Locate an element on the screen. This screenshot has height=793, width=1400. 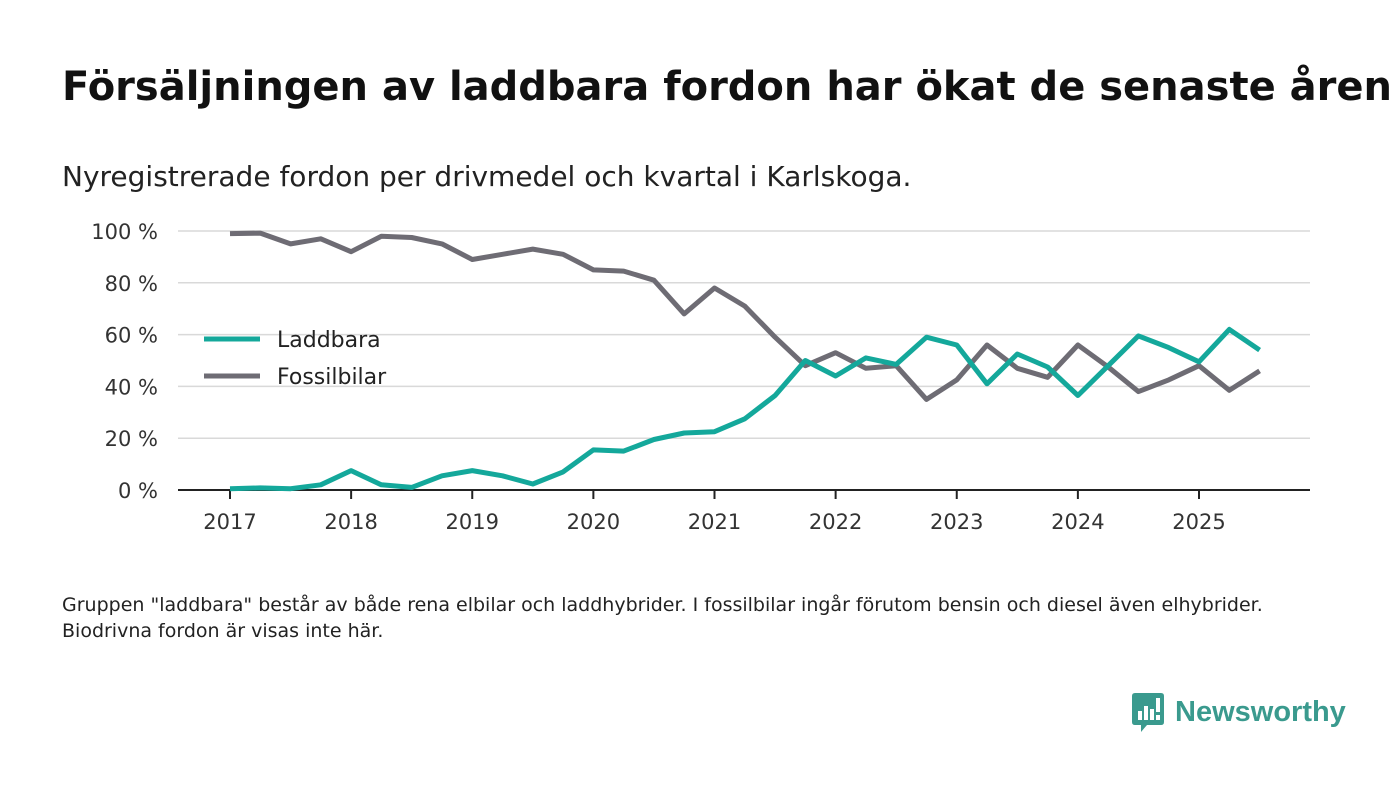
legend-item-fossilbilar: Fossilbilar is located at coordinates (295, 377).